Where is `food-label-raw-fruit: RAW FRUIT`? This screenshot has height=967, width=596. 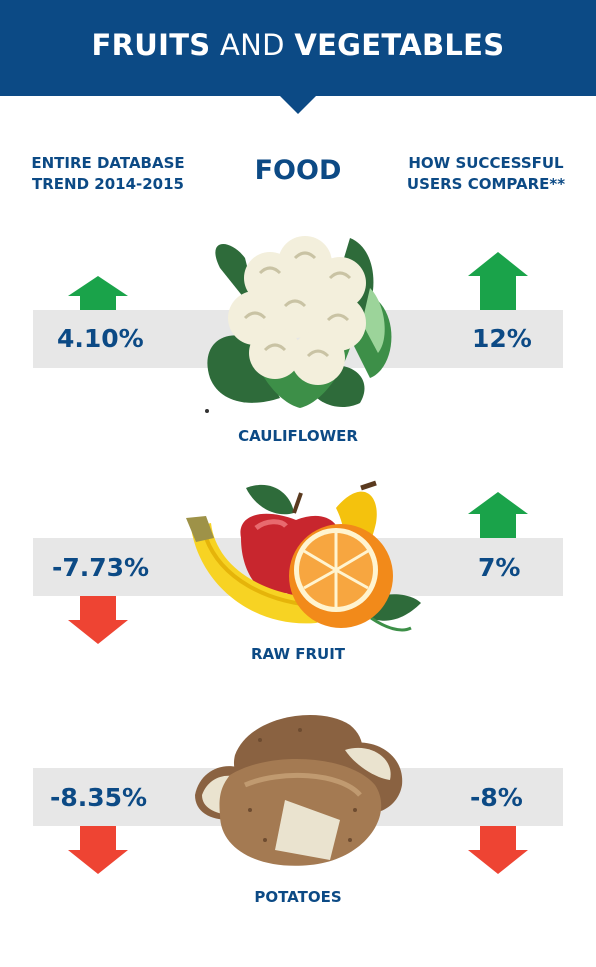 food-label-raw-fruit: RAW FRUIT is located at coordinates (298, 654).